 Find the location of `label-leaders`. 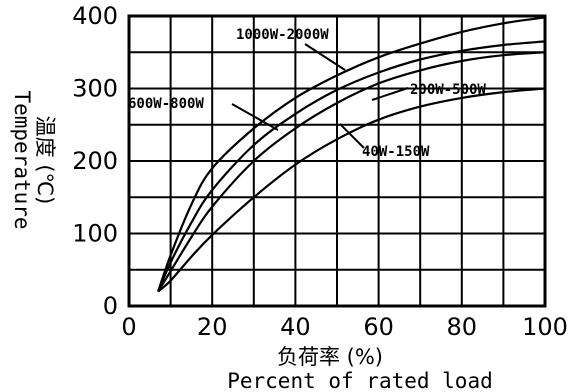

label-leaders is located at coordinates (320, 96).